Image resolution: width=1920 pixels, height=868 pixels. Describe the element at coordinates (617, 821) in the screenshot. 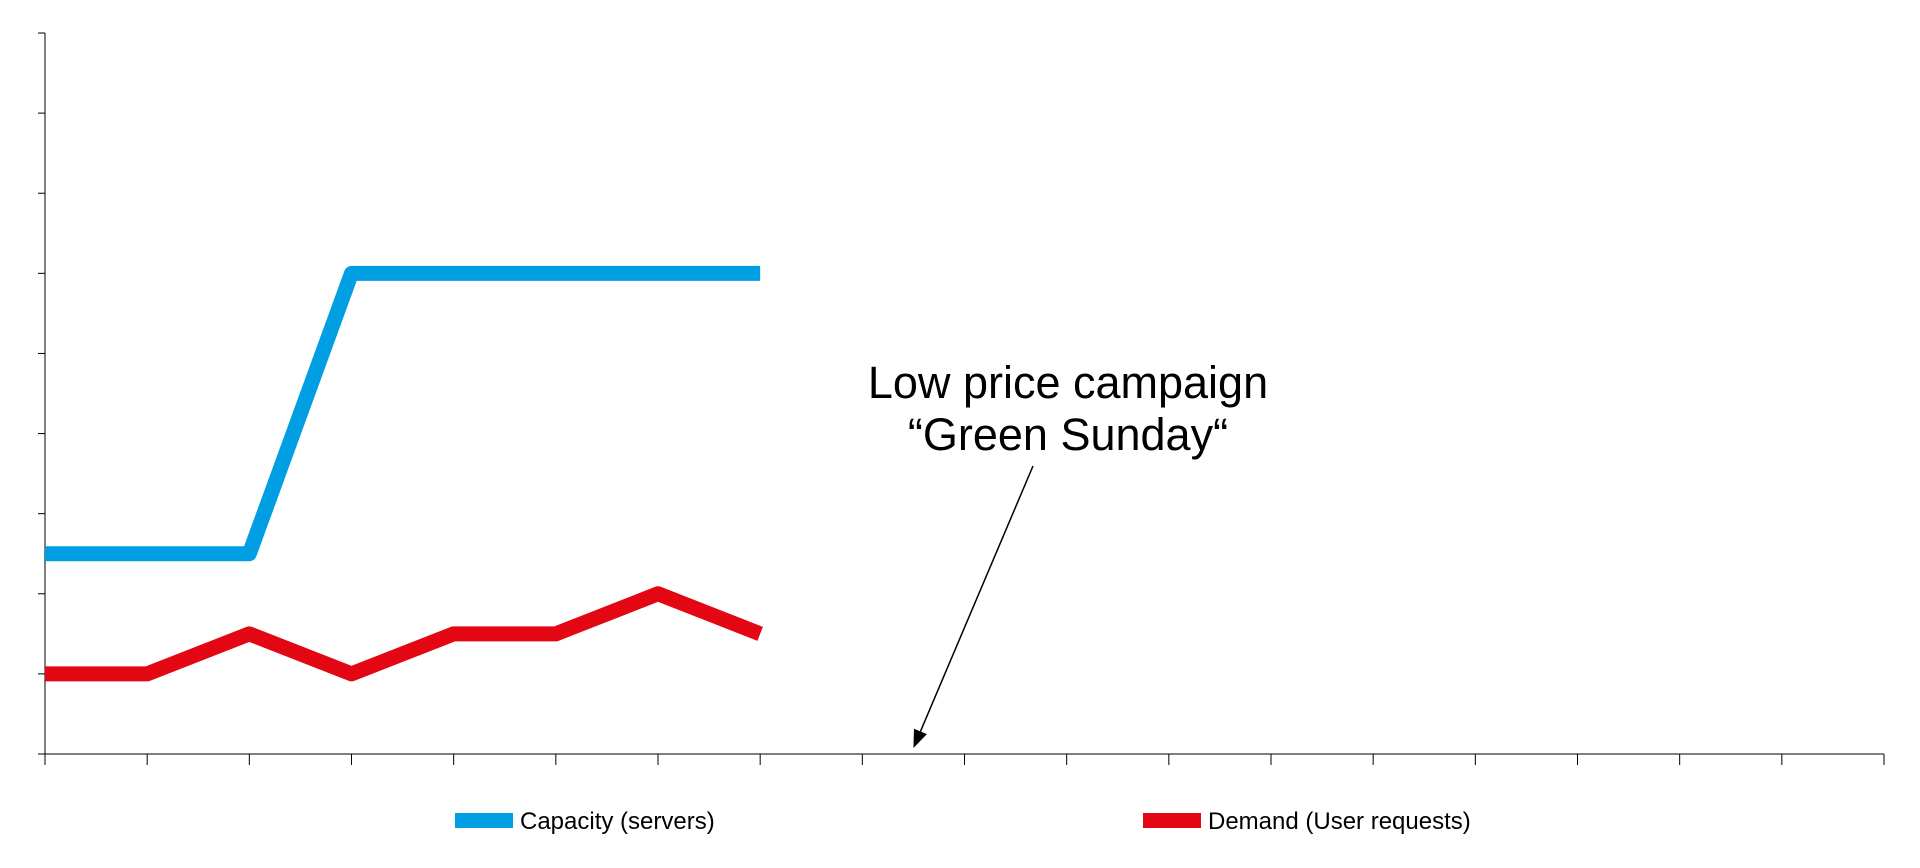

I see `legend-label-capacity: Capacity (servers)` at that location.